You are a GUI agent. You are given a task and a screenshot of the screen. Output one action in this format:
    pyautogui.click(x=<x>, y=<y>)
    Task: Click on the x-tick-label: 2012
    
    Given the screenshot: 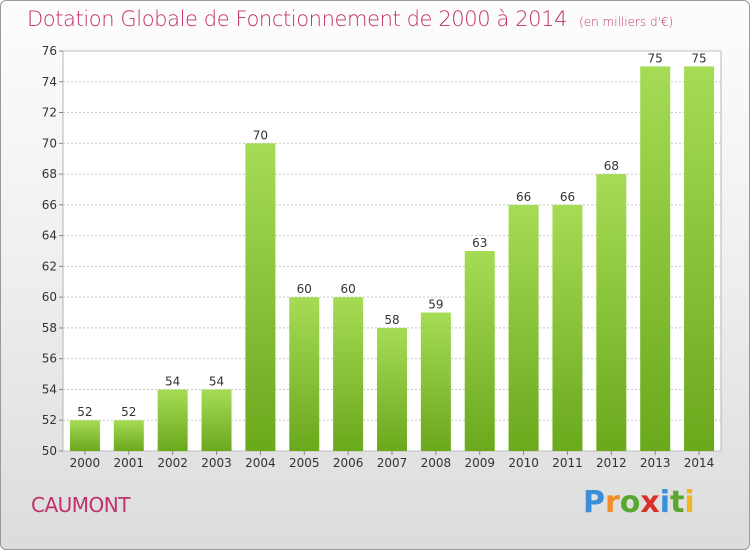 What is the action you would take?
    pyautogui.click(x=611, y=463)
    